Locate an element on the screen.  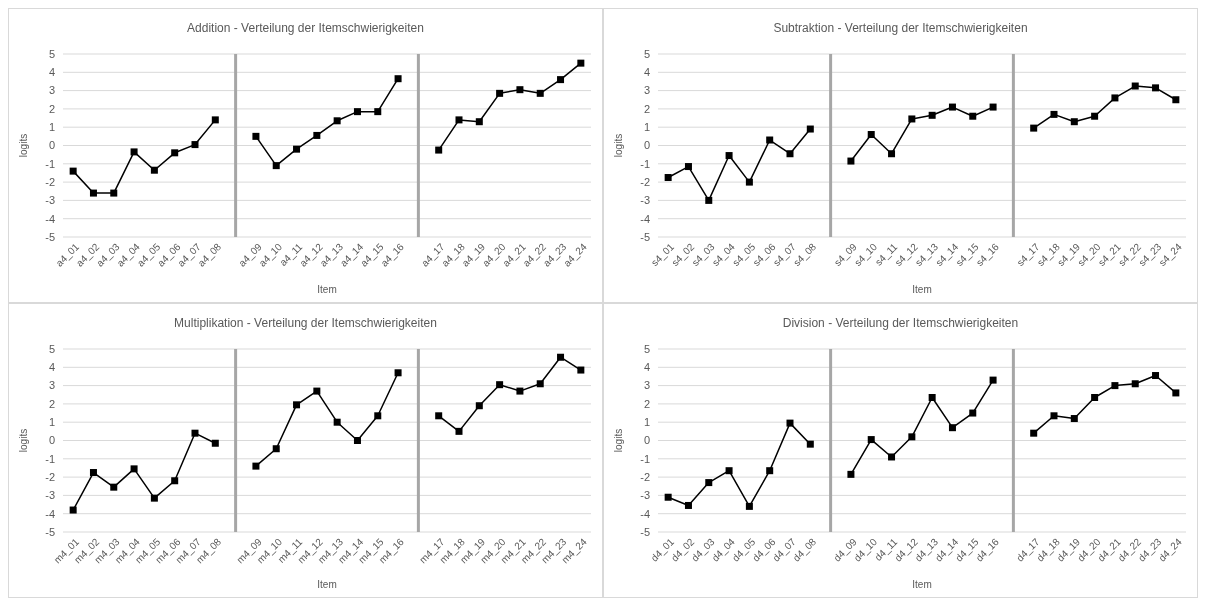
y-tick-label: 5 is located at coordinates (51, 348).